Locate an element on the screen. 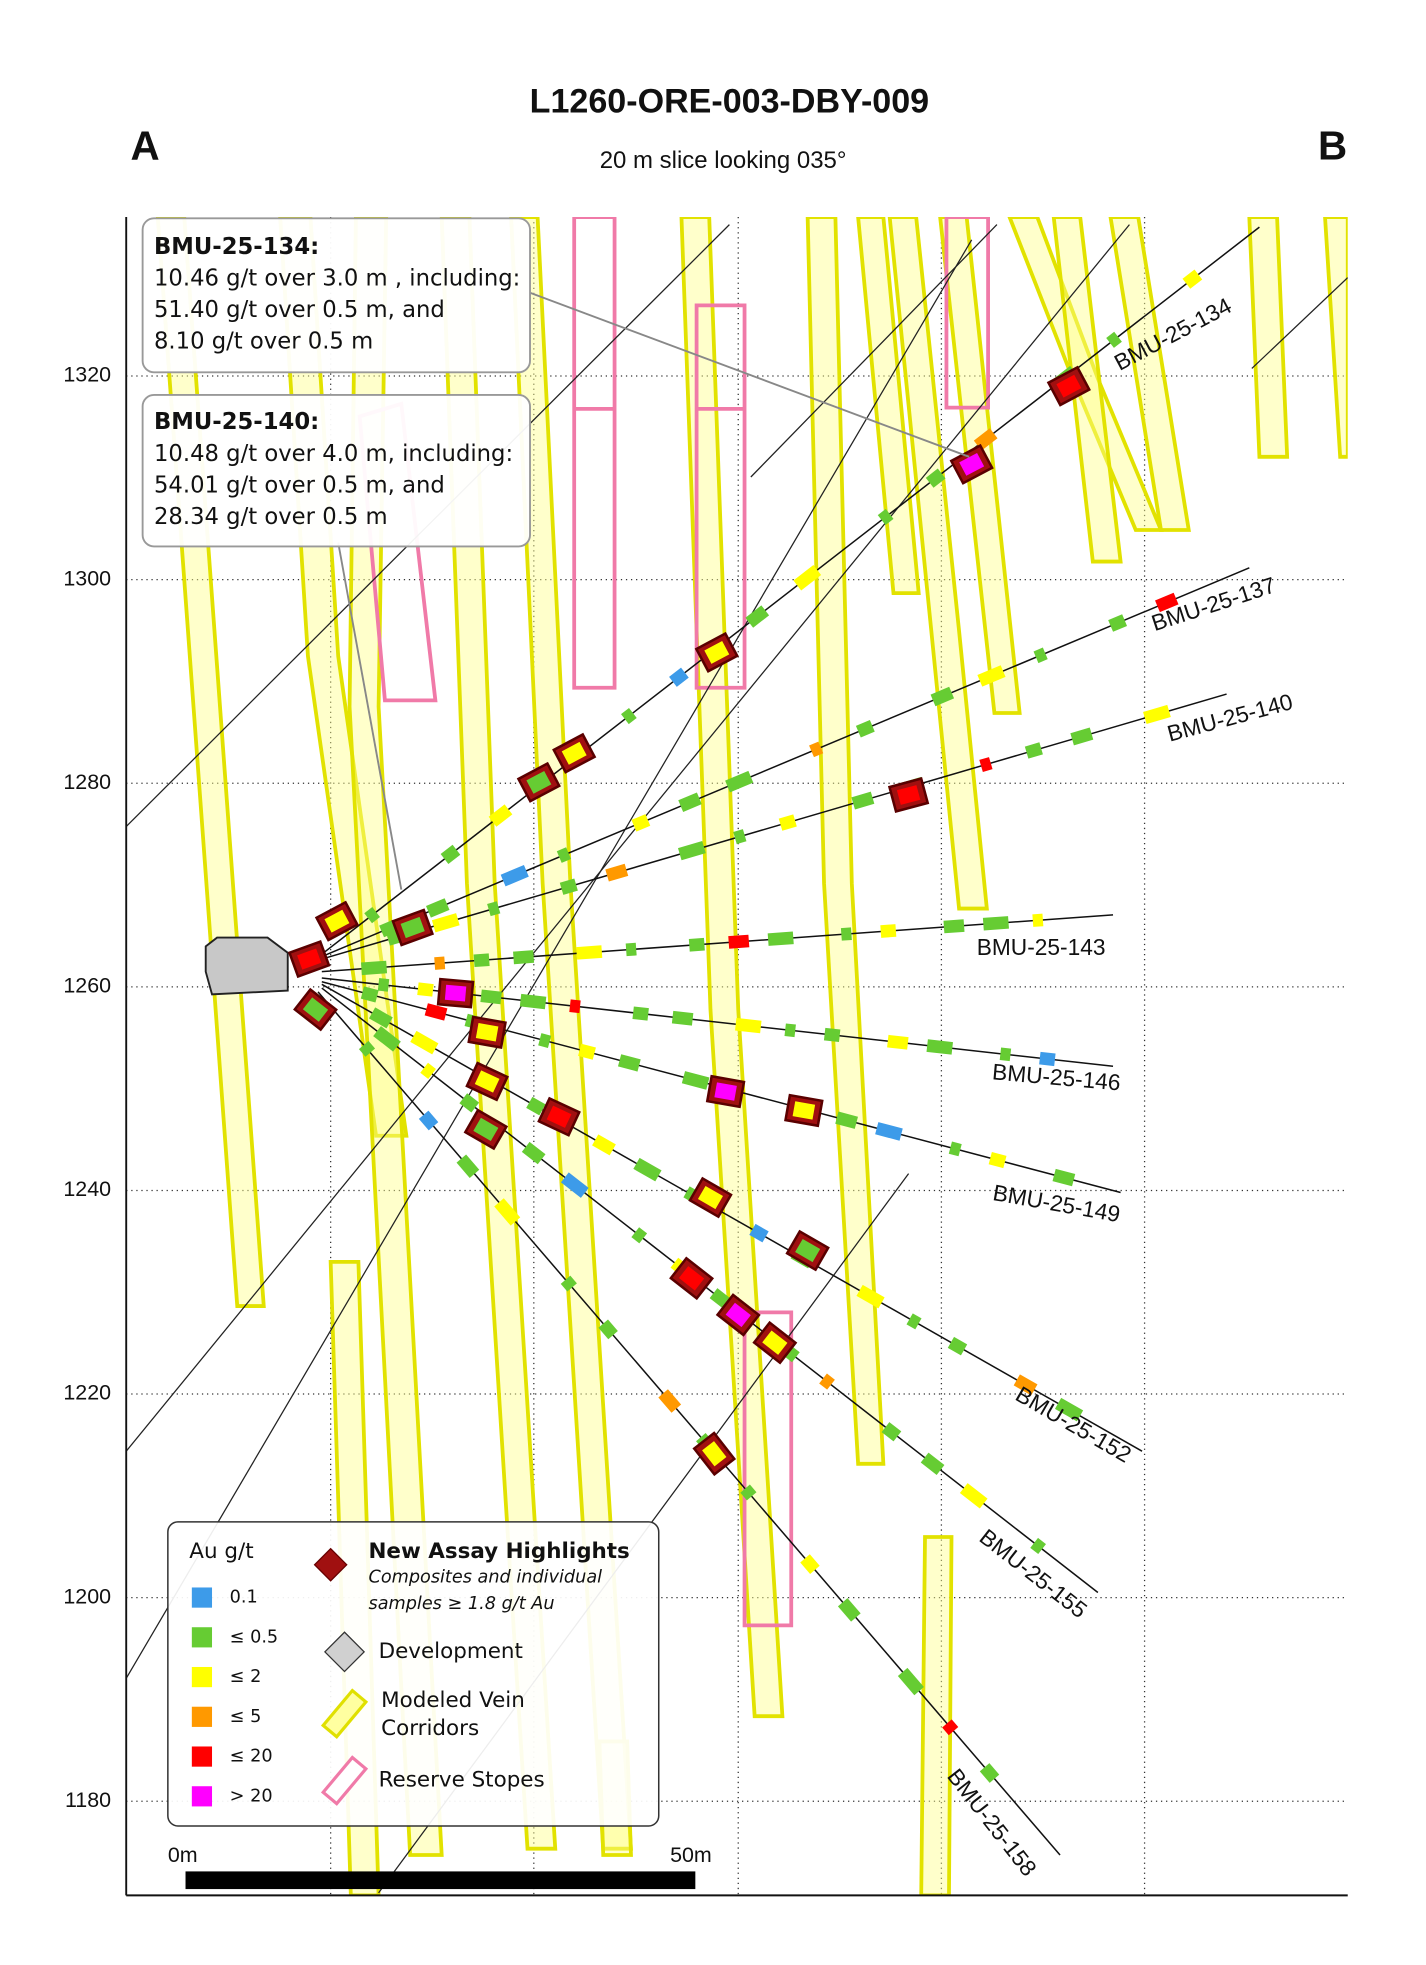 The width and height of the screenshot is (1426, 1965). scale-label: 50m is located at coordinates (691, 1855).